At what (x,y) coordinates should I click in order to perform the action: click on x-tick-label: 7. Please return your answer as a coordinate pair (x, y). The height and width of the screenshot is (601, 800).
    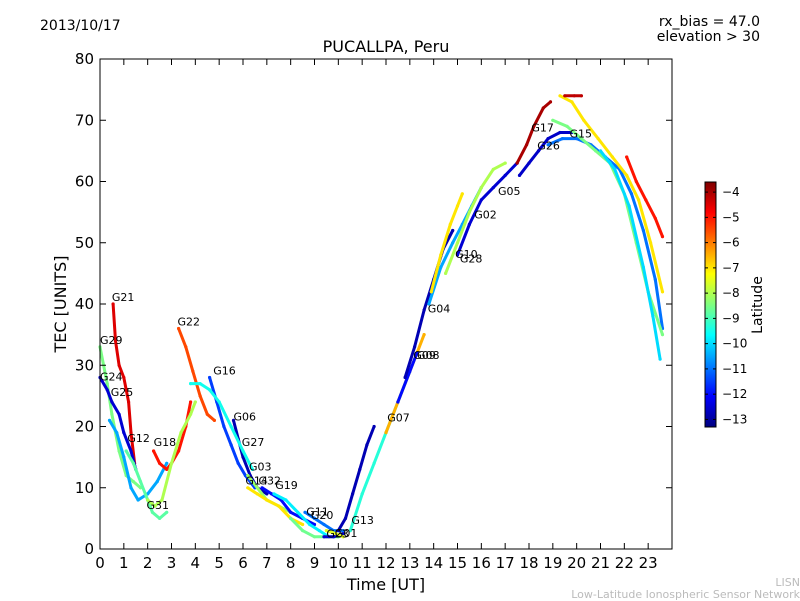
    Looking at the image, I should click on (267, 563).